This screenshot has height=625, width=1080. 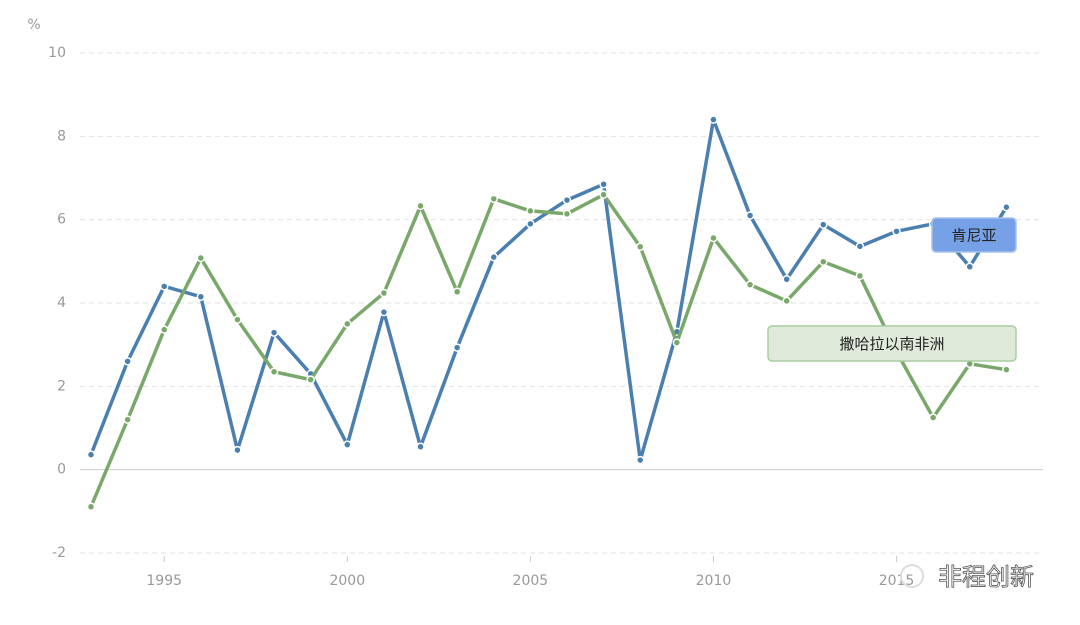 I want to click on watermark-icon, so click(x=912, y=576).